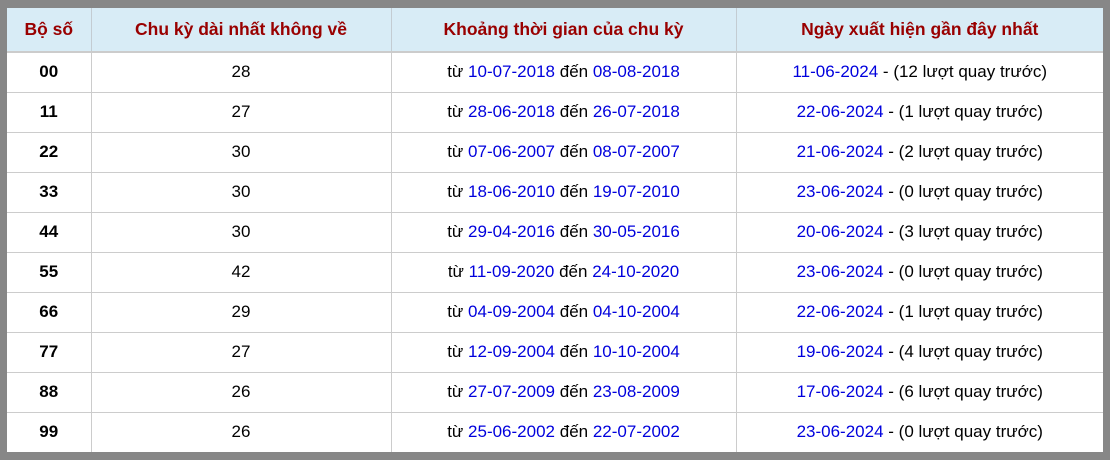 The width and height of the screenshot is (1110, 460). I want to click on cycle-end-date-link: 24-10-2020, so click(636, 271).